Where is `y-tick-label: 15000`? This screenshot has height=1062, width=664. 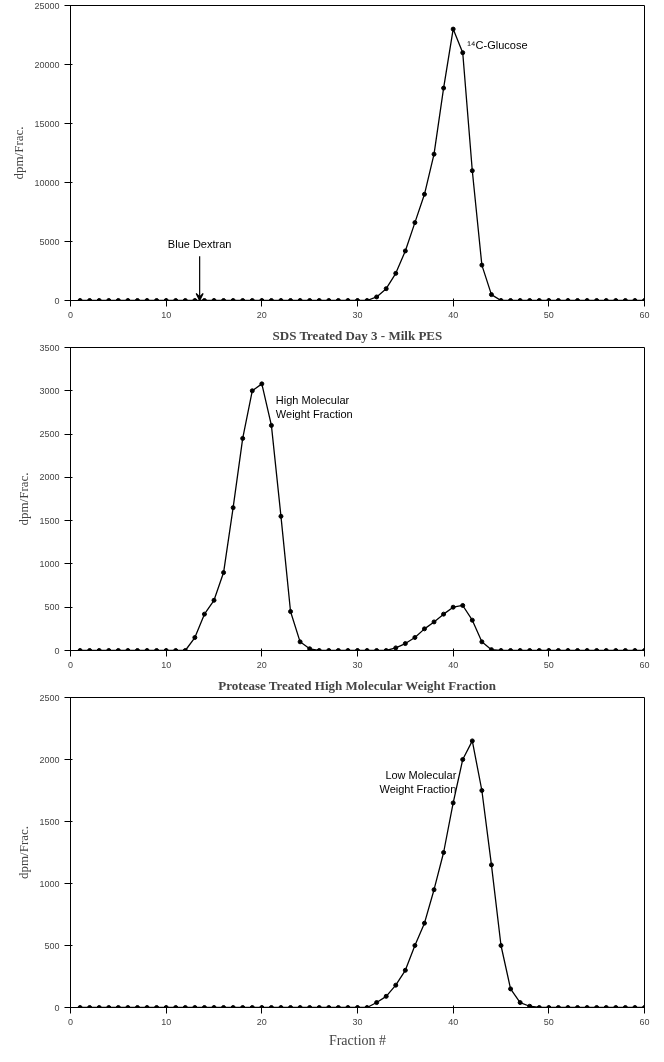
y-tick-label: 15000 is located at coordinates (47, 123).